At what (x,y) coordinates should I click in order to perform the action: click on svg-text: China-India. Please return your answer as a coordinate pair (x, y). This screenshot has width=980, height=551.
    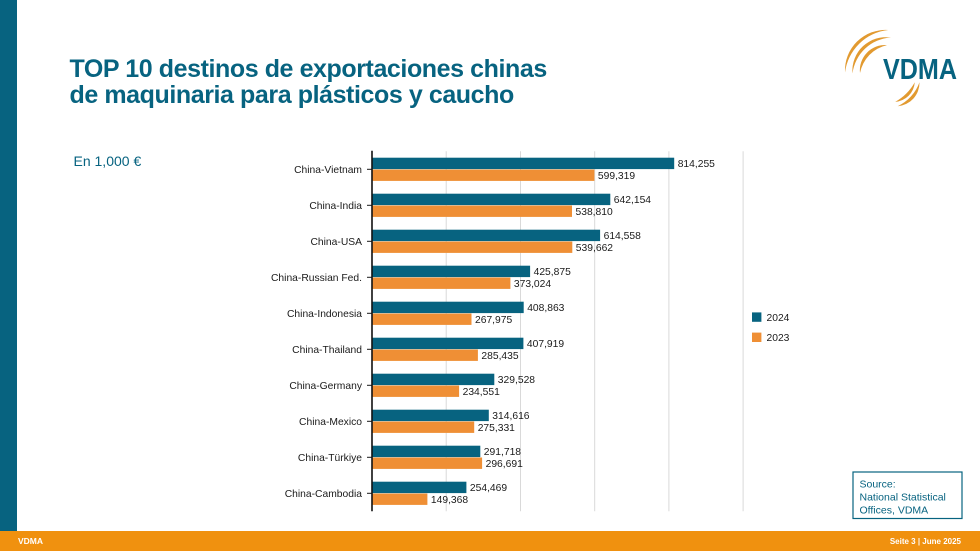
    Looking at the image, I should click on (335, 206).